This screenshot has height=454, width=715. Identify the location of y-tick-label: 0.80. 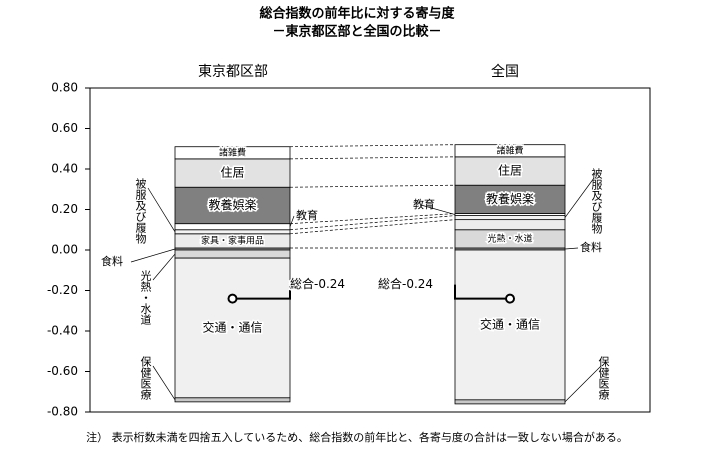
(64, 88).